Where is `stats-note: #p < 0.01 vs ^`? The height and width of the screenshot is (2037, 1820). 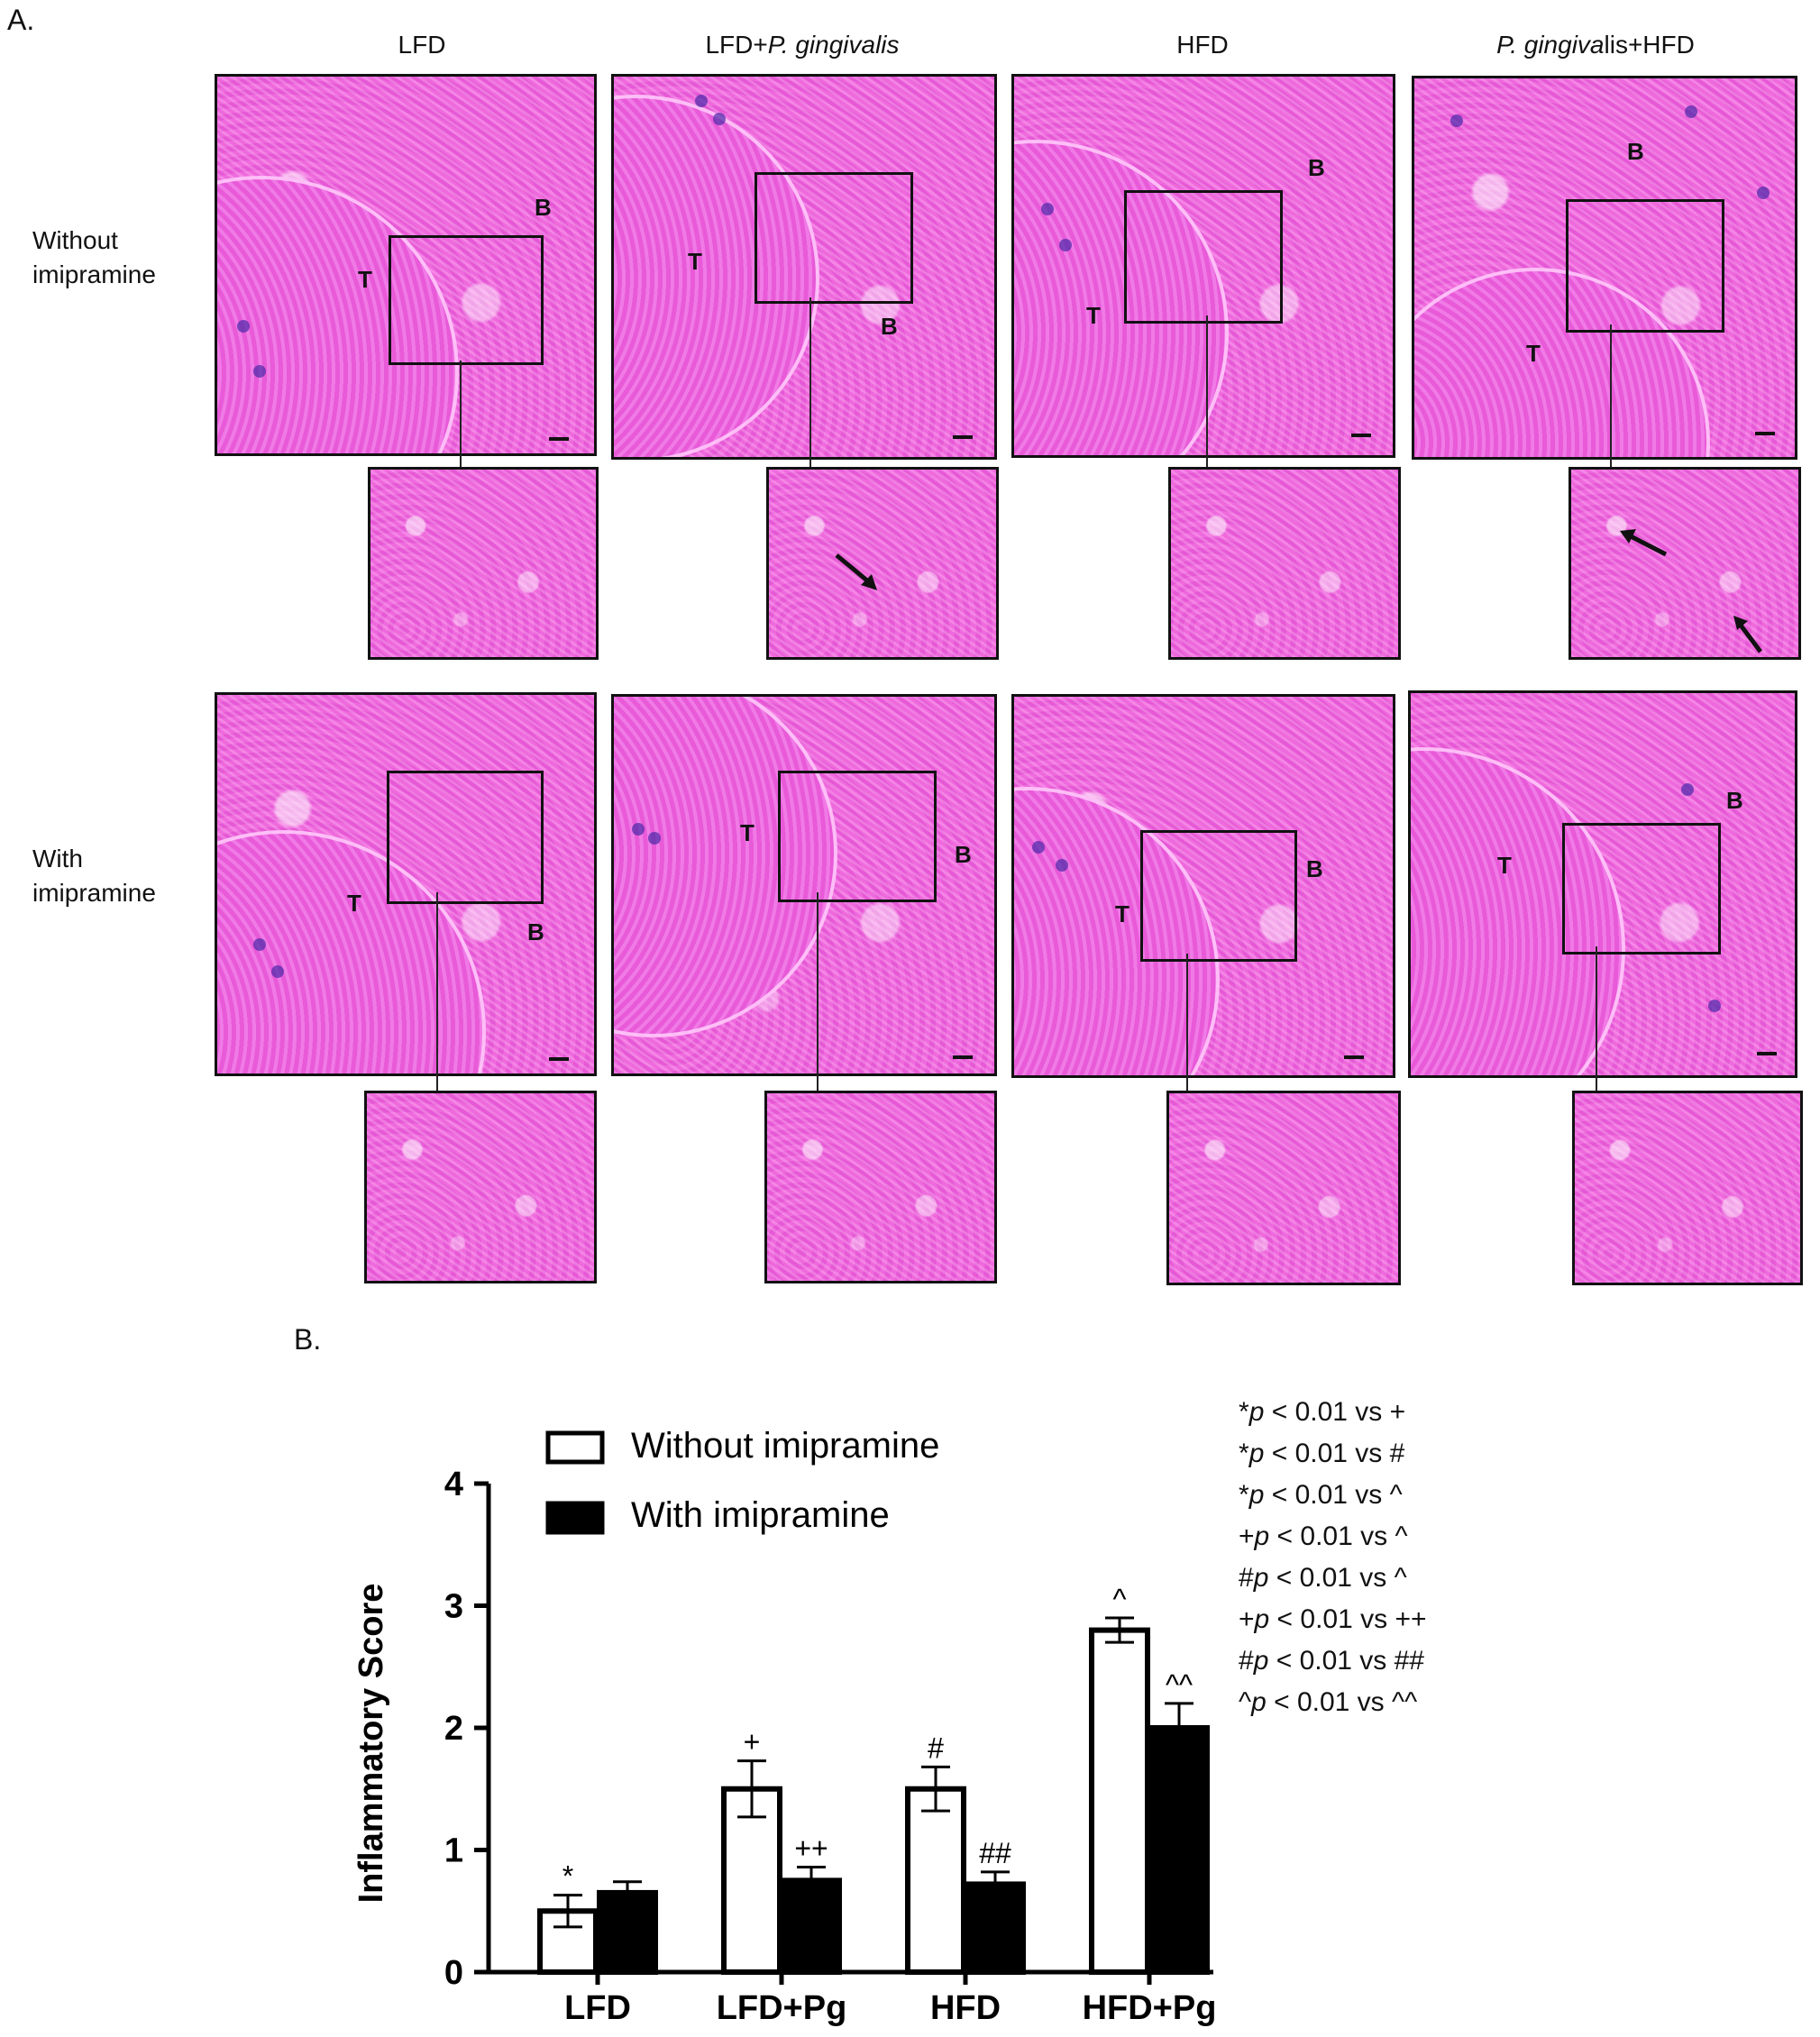
stats-note: #p < 0.01 vs ^ is located at coordinates (1323, 1578).